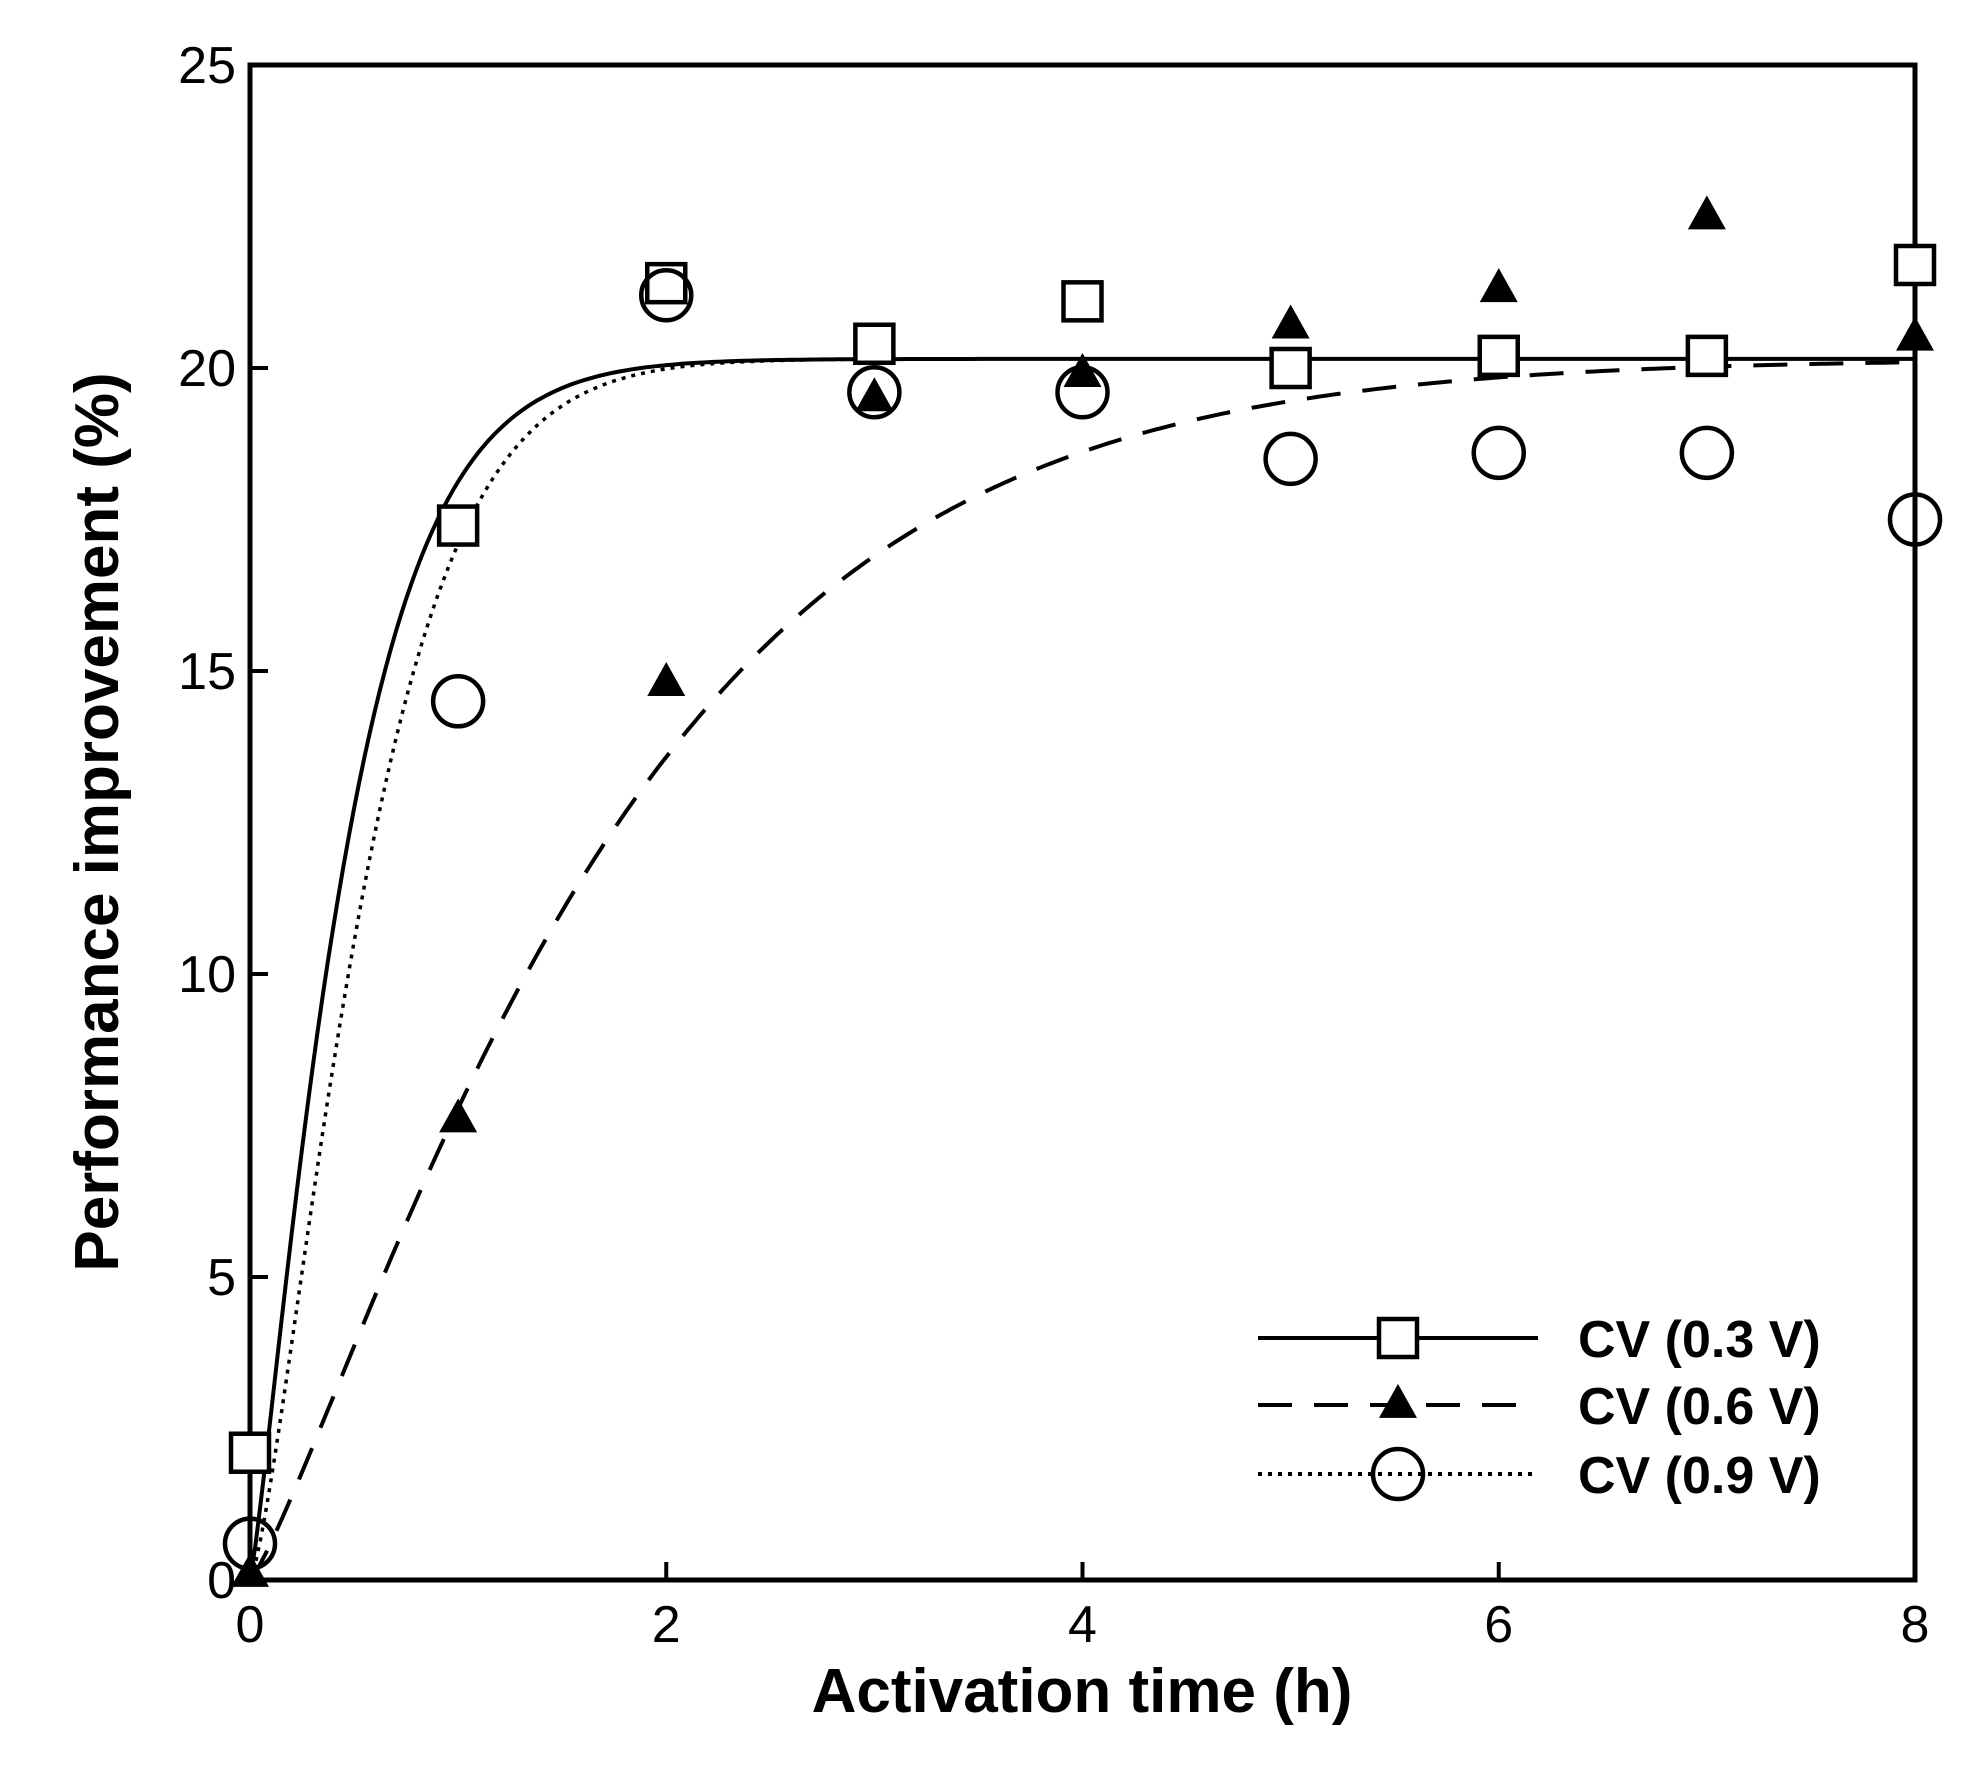  Describe the element at coordinates (207, 672) in the screenshot. I see `y-tick-label: 15` at that location.